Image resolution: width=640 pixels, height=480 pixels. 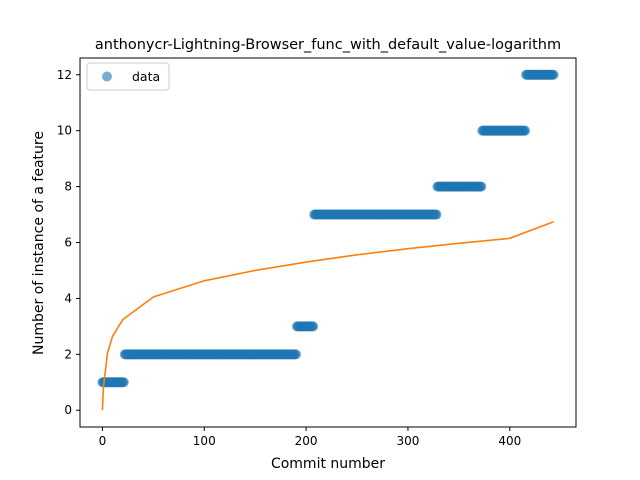 I want to click on legend-marker-data, so click(x=107, y=76).